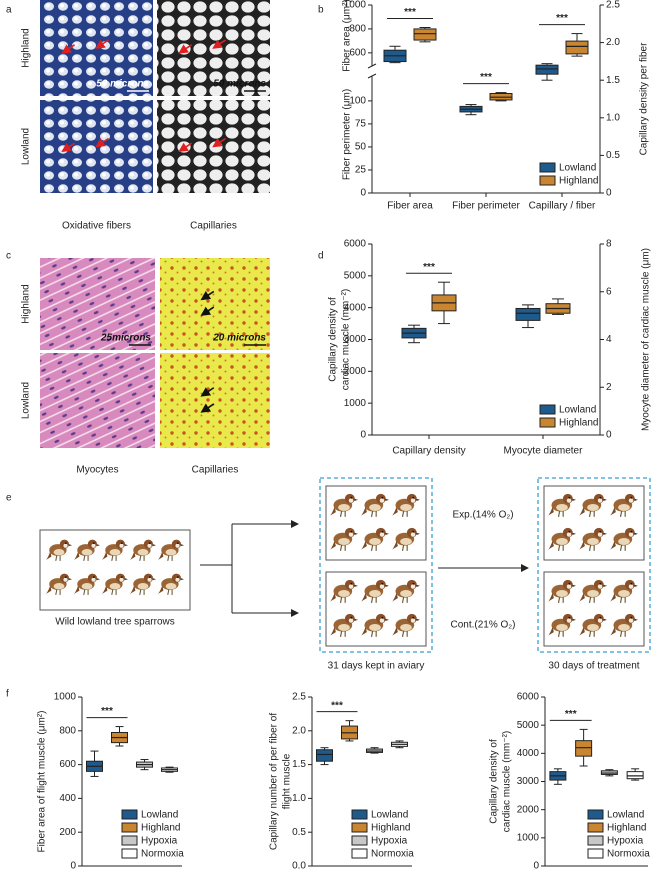  I want to click on scale-bar-label: 20 microns, so click(239, 338).